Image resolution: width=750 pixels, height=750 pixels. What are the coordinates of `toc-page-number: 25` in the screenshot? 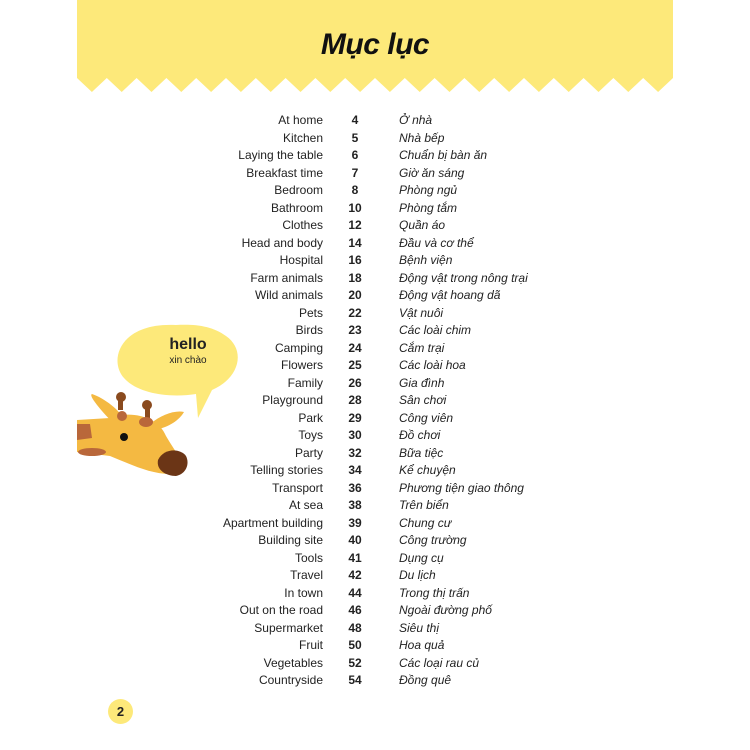 It's located at (355, 365).